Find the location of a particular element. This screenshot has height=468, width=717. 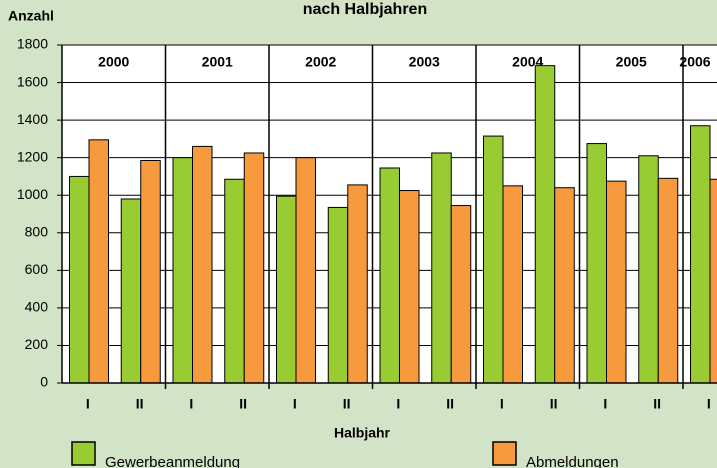

y-tick-label: 1200 is located at coordinates (32, 156).